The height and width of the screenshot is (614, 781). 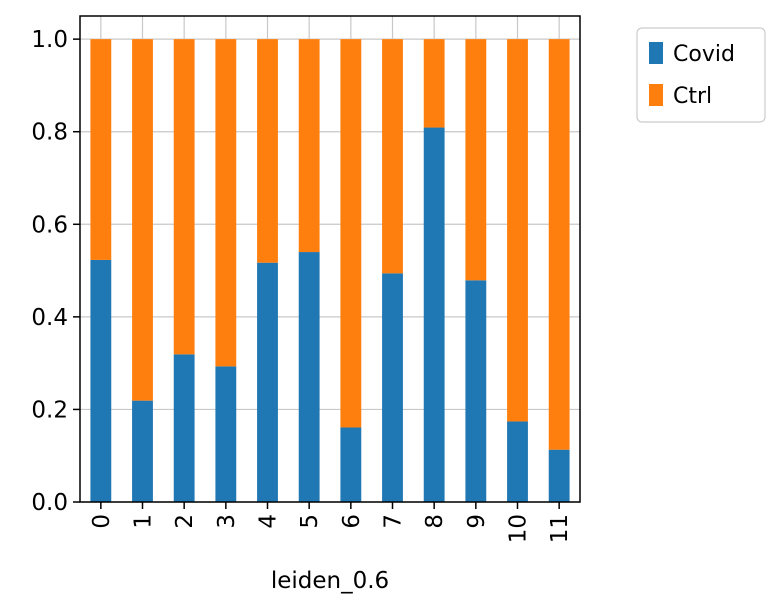 I want to click on y-tick-label: 0.4, so click(x=49, y=318).